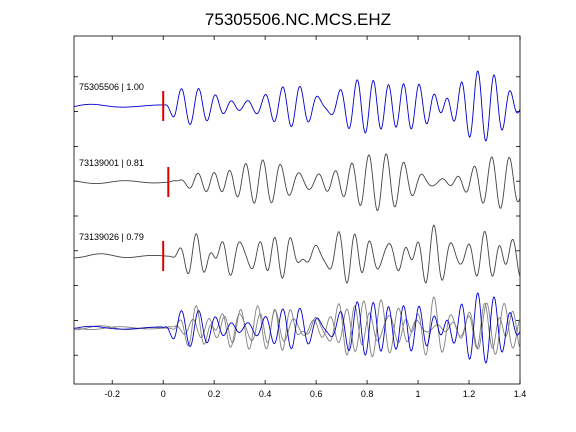 The height and width of the screenshot is (432, 576). Describe the element at coordinates (112, 394) in the screenshot. I see `x-tick-label: -0.2` at that location.